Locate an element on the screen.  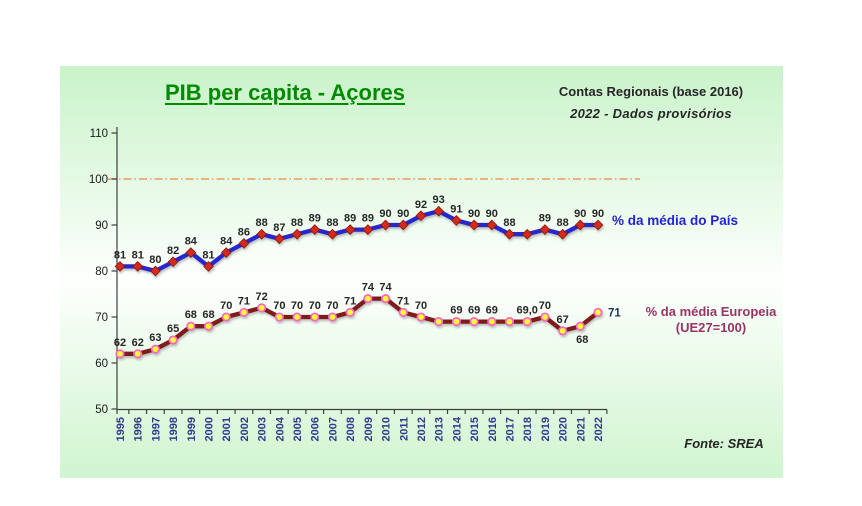
legend-country-label: % da média do País is located at coordinates (675, 220).